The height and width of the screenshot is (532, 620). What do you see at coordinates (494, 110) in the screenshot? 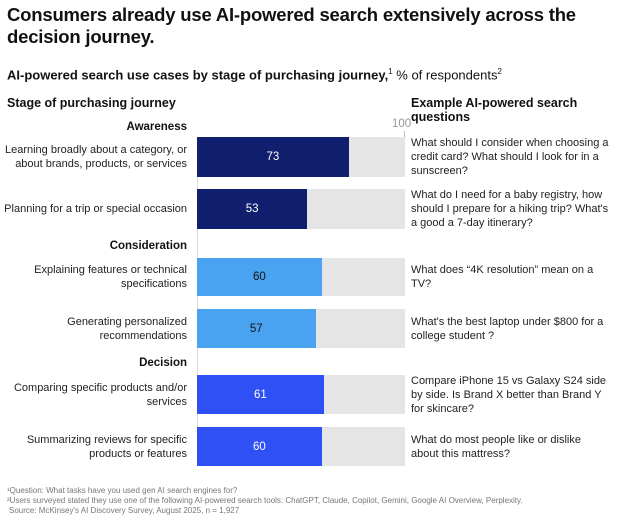
I see `right-column-header: Example AI-powered search questions` at bounding box center [494, 110].